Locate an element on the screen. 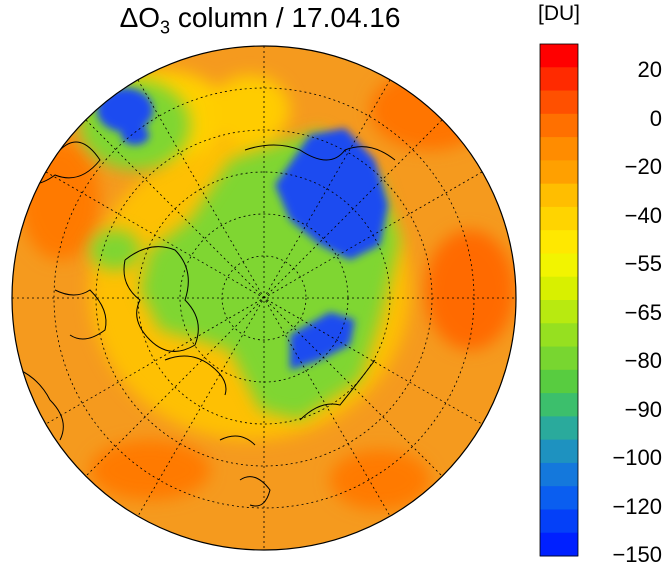 The width and height of the screenshot is (664, 568). colorbar-tick-label: −100 is located at coordinates (637, 457).